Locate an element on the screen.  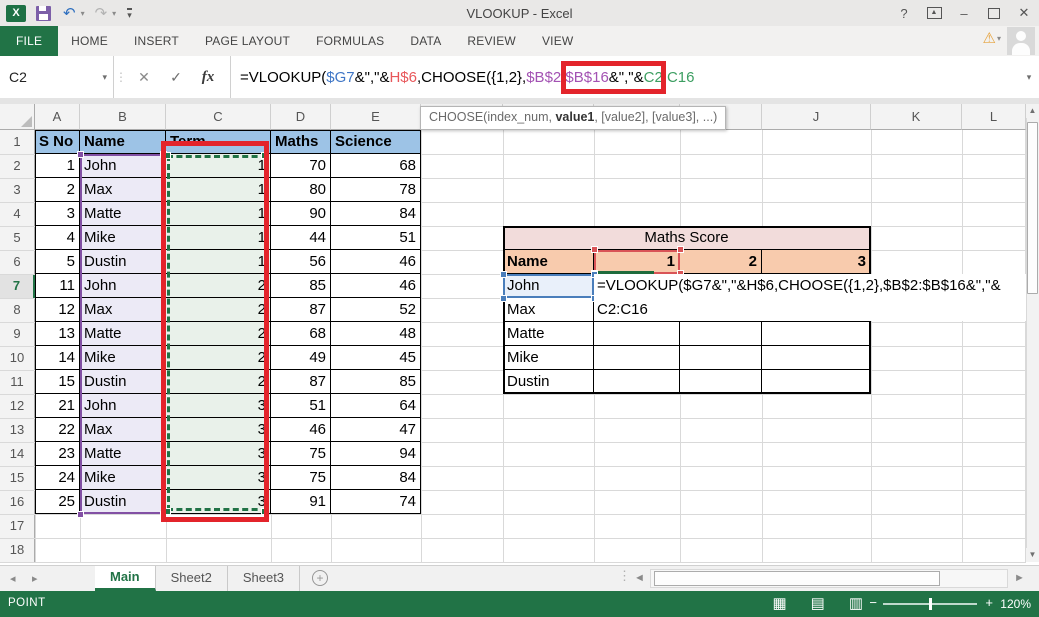
undo-icon: ↶ is located at coordinates (69, 13).